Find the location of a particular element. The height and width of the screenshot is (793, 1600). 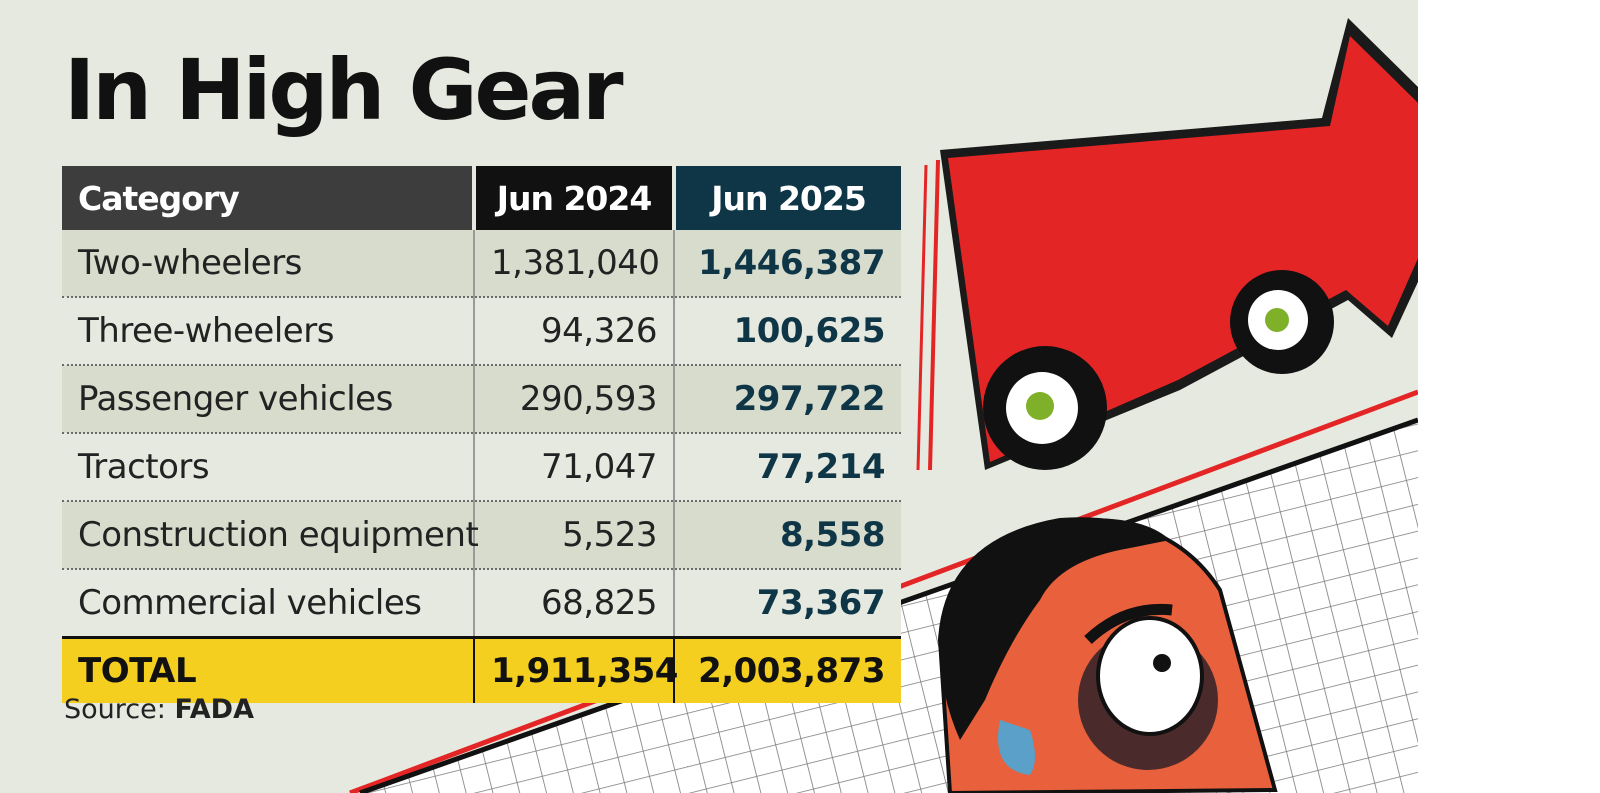

category-cell: Three-wheelers is located at coordinates (268, 331).